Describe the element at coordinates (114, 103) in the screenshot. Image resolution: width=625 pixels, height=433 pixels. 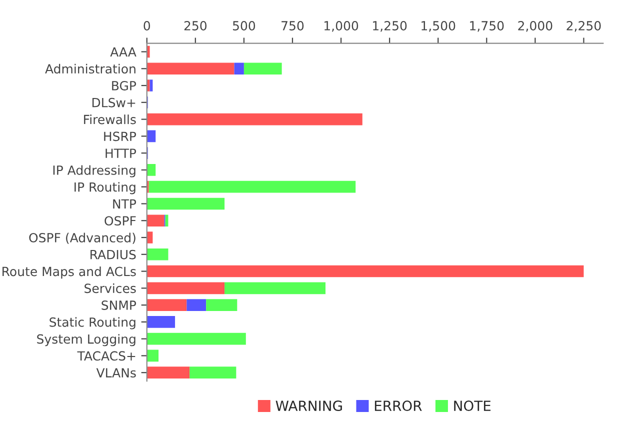
I see `y-tick-label: DLSw+` at that location.